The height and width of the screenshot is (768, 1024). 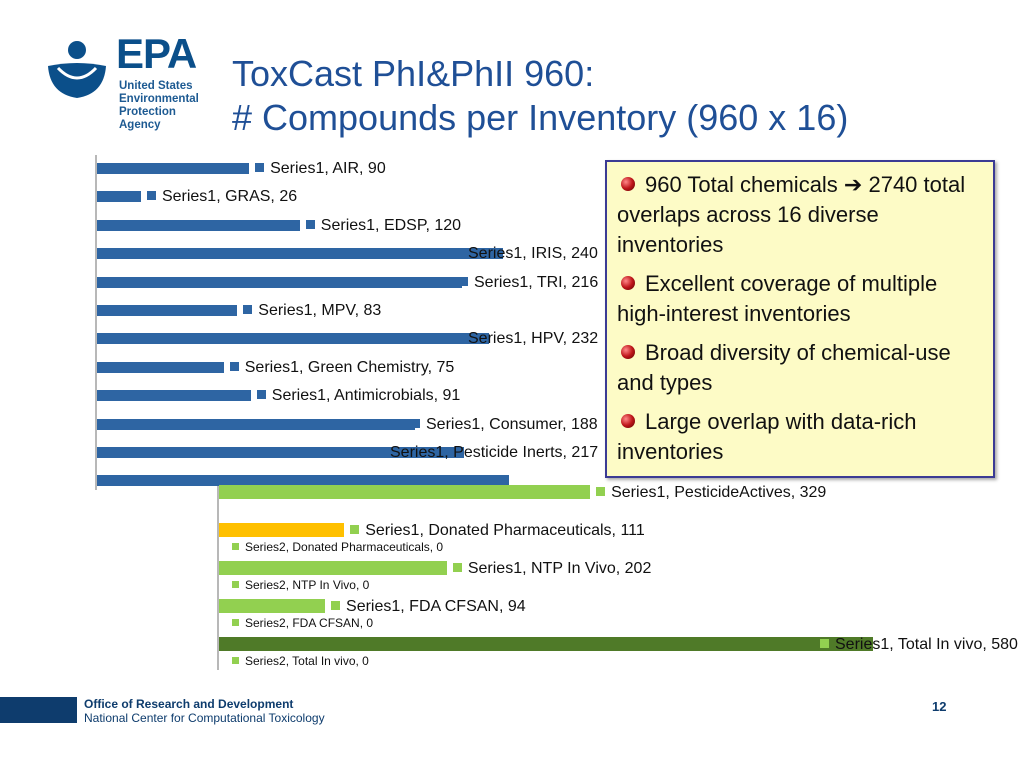 I want to click on data-label-text: Series1, Donated Pharmaceuticals, 111, so click(x=505, y=530).